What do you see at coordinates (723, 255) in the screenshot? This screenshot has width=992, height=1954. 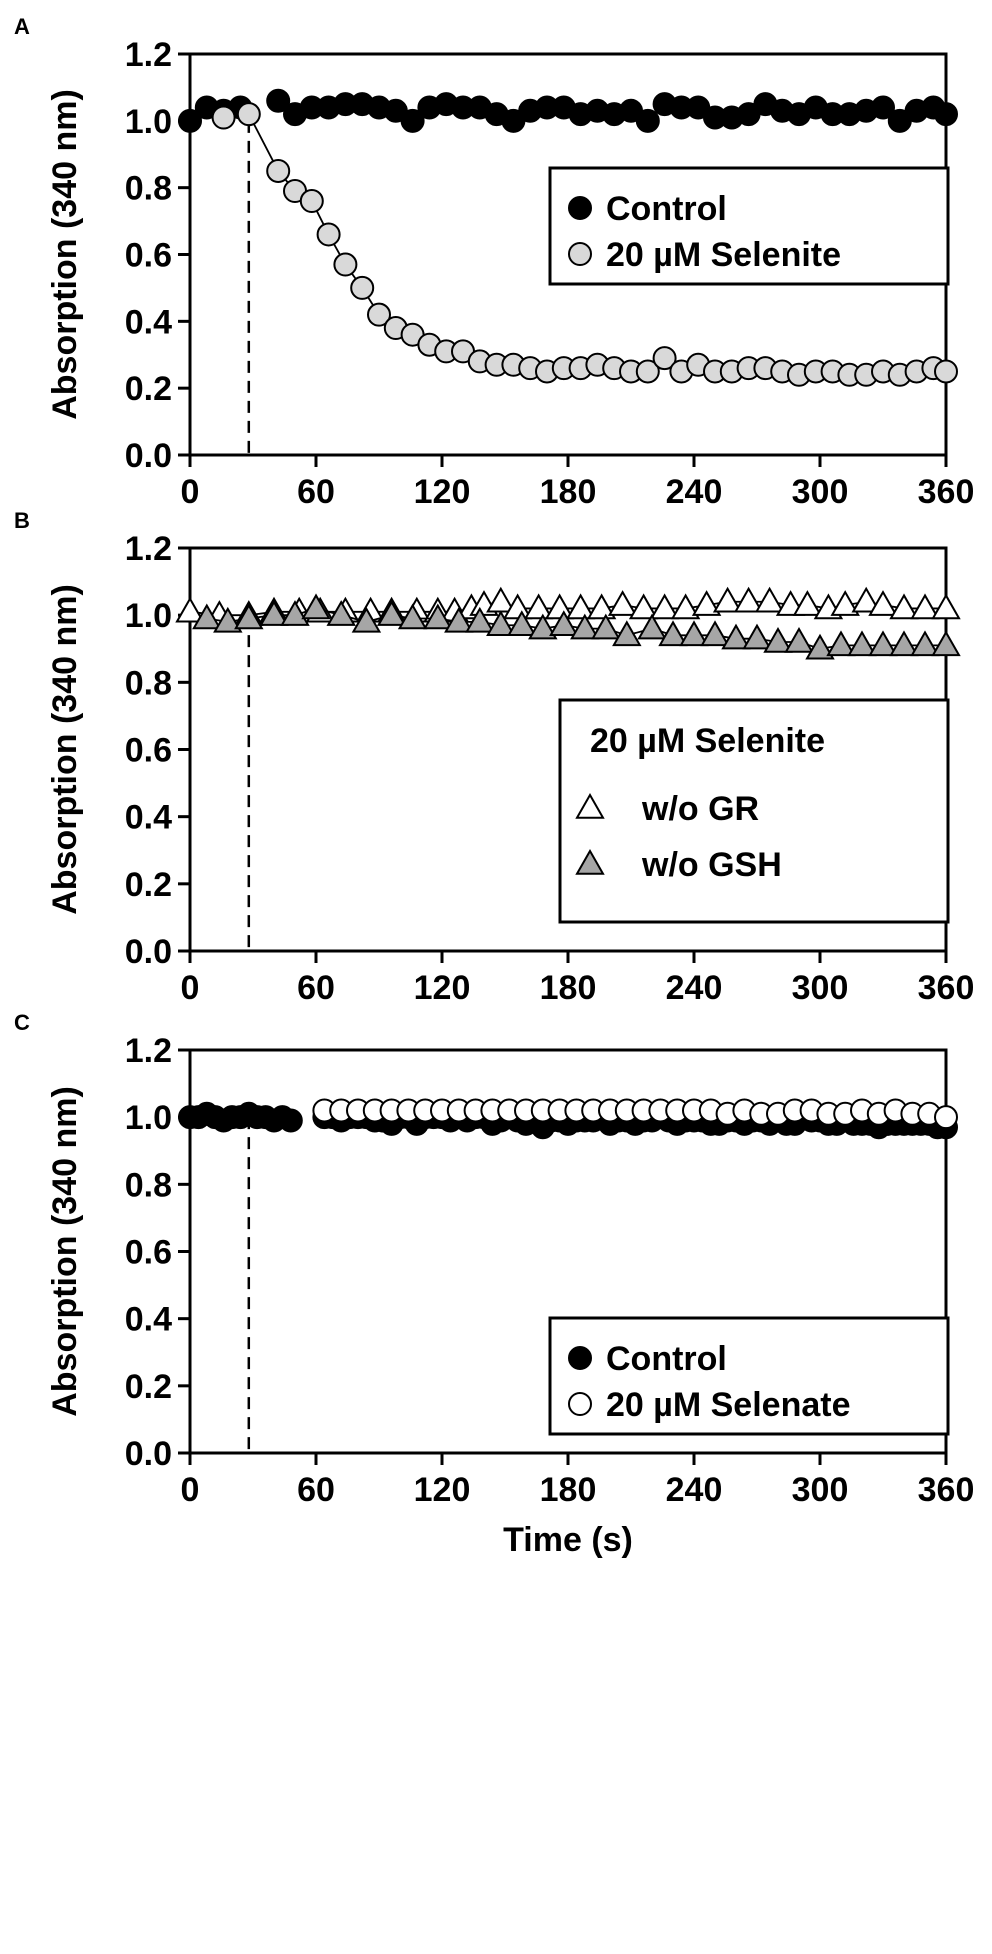 I see `legend-label: 20 µM Selenite` at bounding box center [723, 255].